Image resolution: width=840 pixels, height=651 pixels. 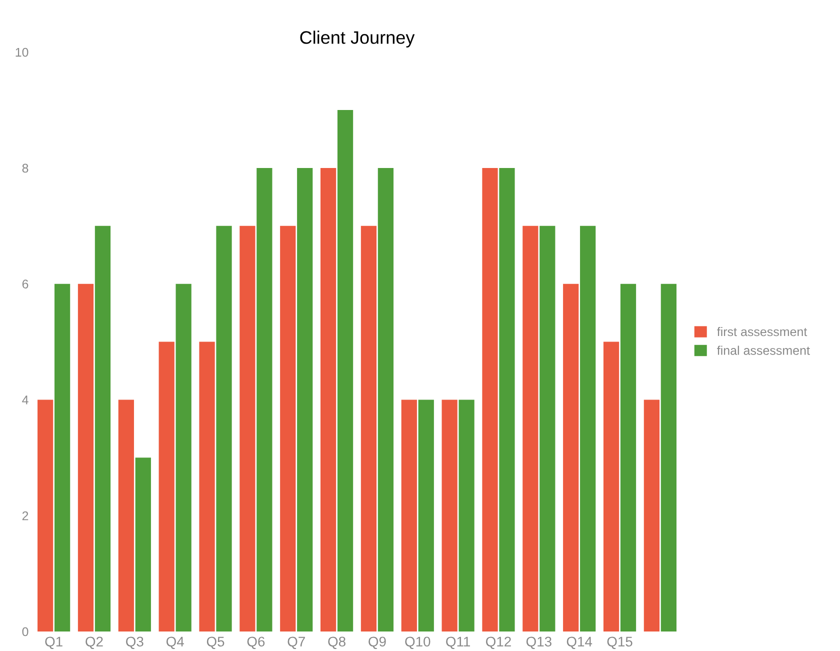 What do you see at coordinates (579, 643) in the screenshot?
I see `x-tick-label: Q14` at bounding box center [579, 643].